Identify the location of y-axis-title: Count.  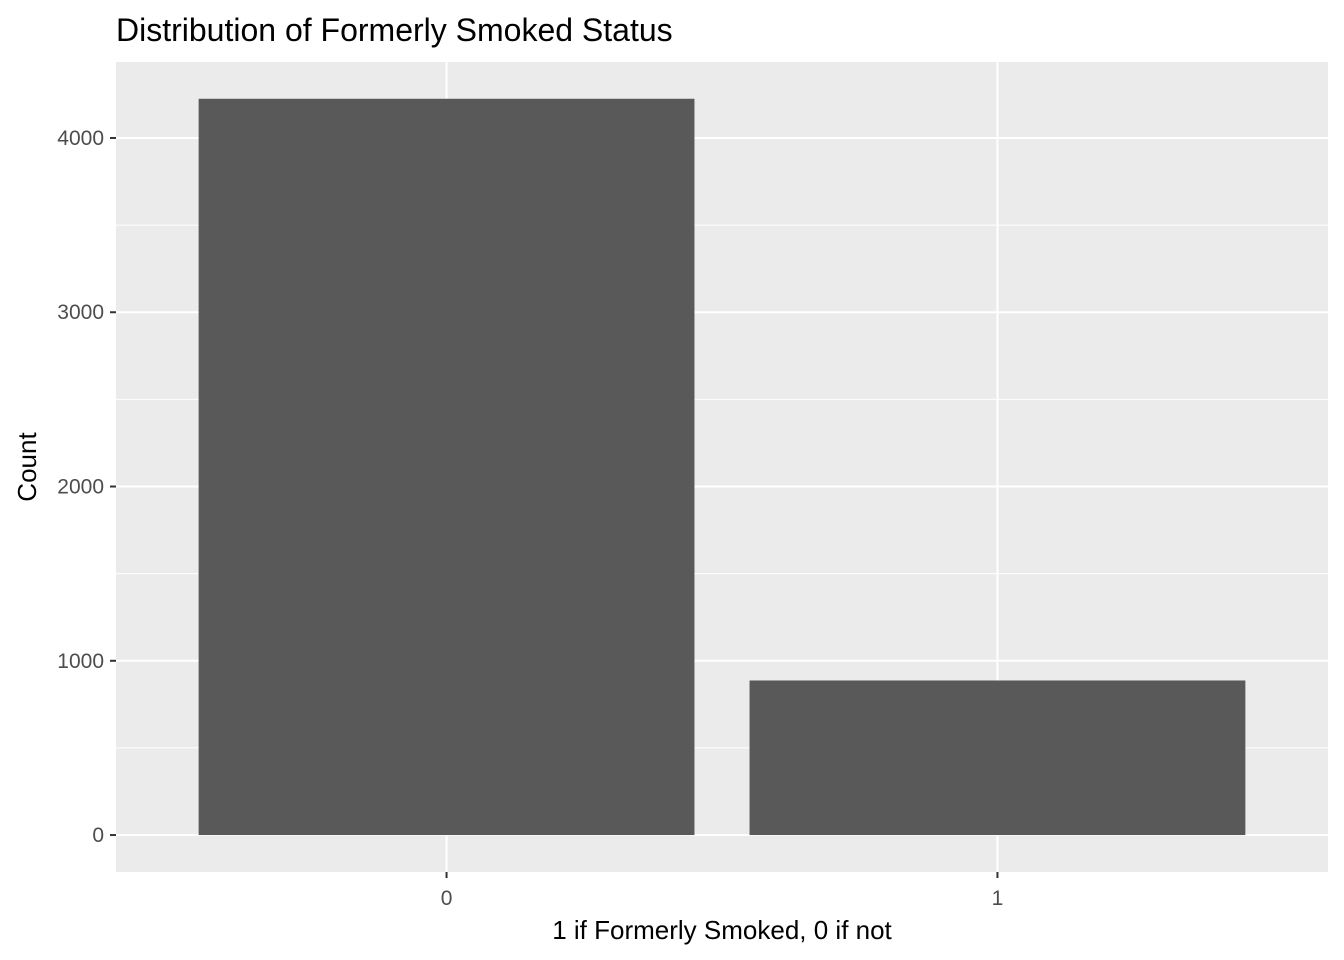
(27, 467).